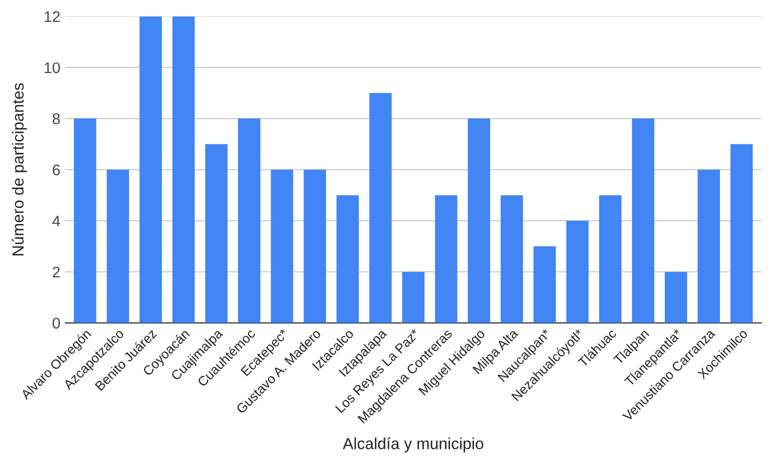 The image size is (769, 468). Describe the element at coordinates (52, 68) in the screenshot. I see `y-tick-label: 10` at that location.